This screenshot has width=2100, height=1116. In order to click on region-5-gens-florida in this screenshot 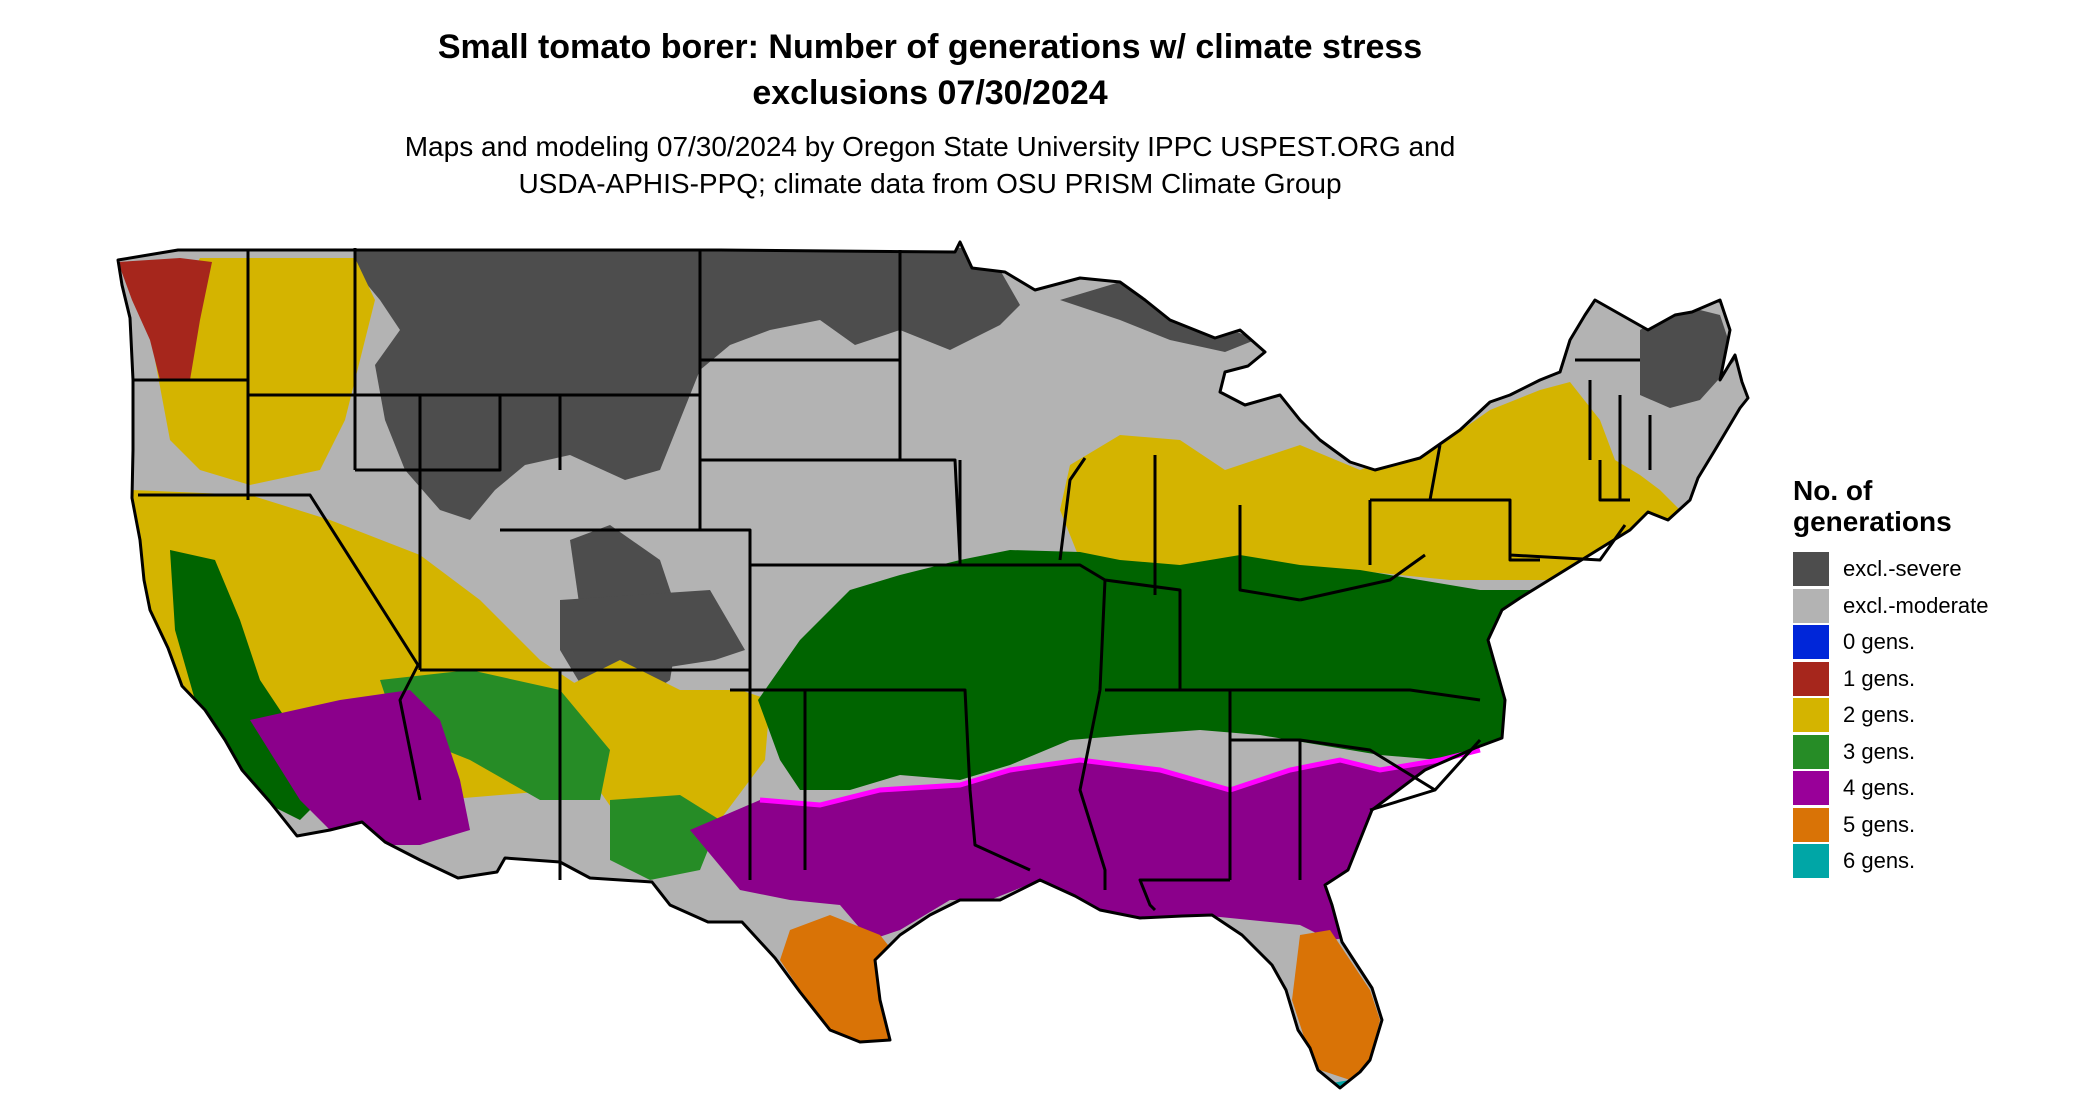, I will do `click(1336, 1005)`.